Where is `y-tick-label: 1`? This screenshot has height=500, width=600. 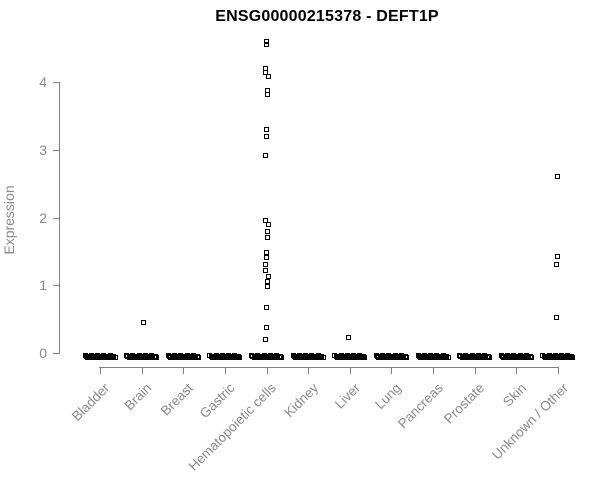
y-tick-label: 1 is located at coordinates (43, 285).